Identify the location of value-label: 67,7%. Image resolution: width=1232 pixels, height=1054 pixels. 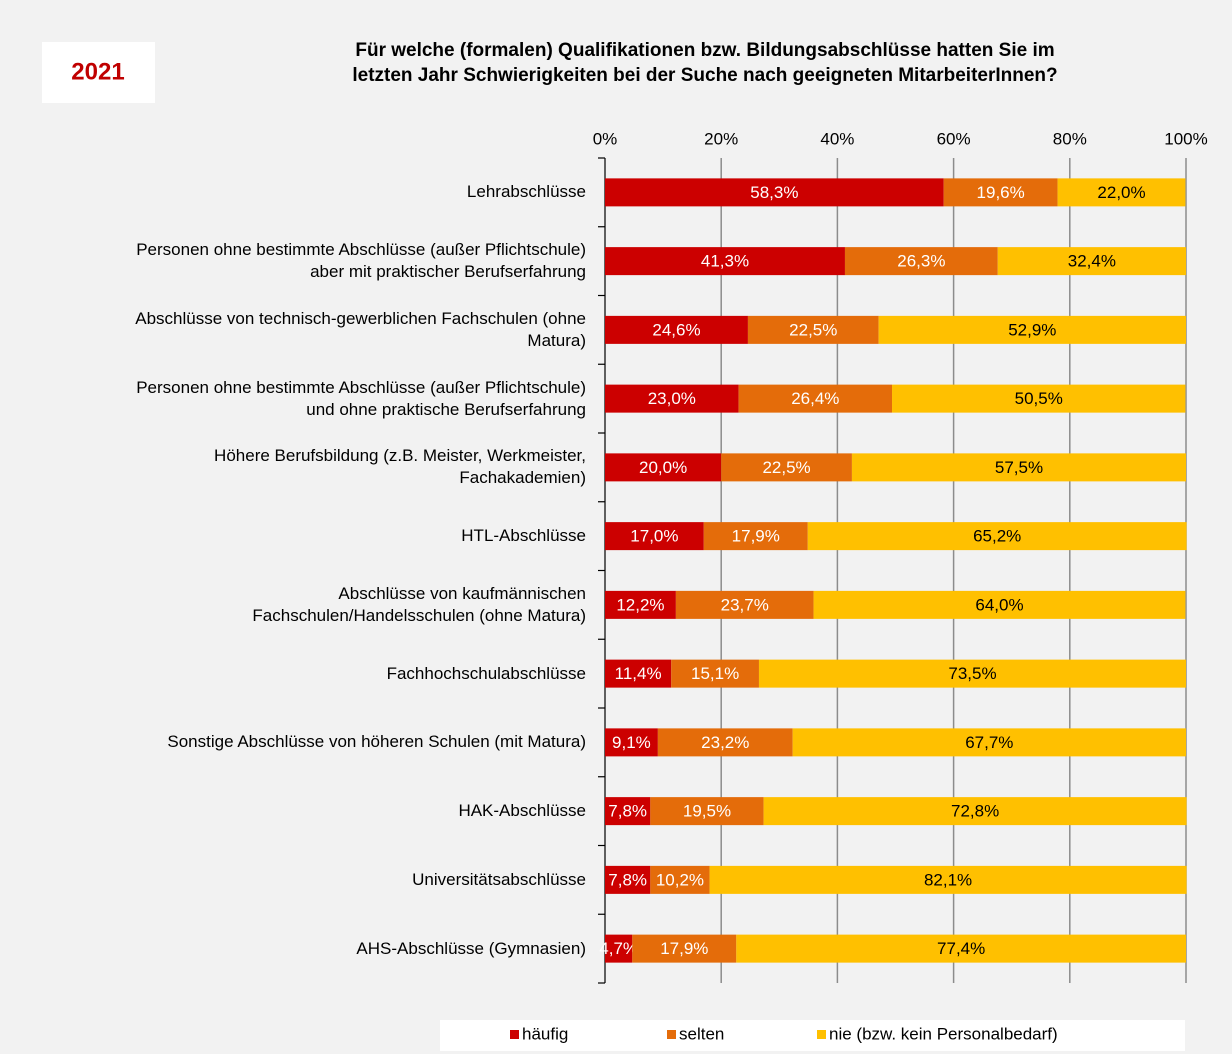
(989, 742).